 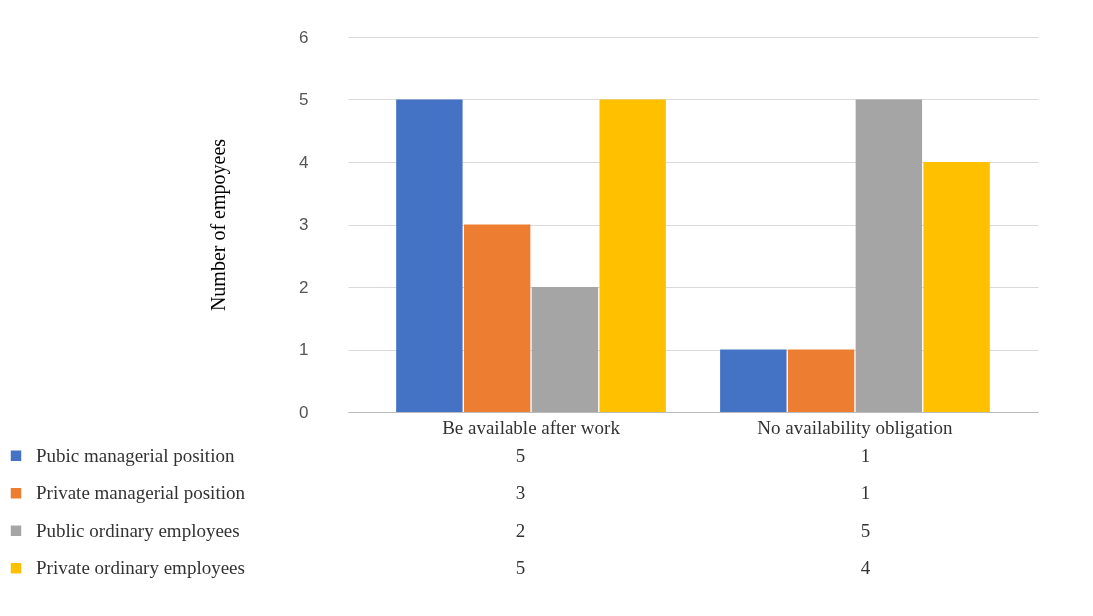 What do you see at coordinates (520, 530) in the screenshot?
I see `data-label: 2` at bounding box center [520, 530].